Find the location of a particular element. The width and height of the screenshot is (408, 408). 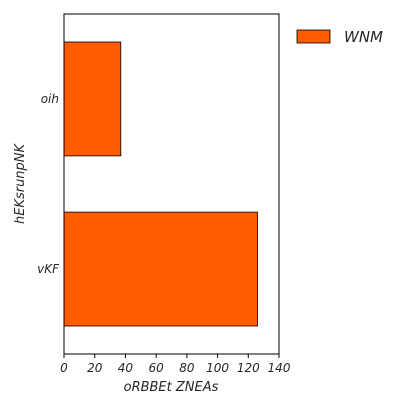

x-tick-label: 100 is located at coordinates (217, 368).